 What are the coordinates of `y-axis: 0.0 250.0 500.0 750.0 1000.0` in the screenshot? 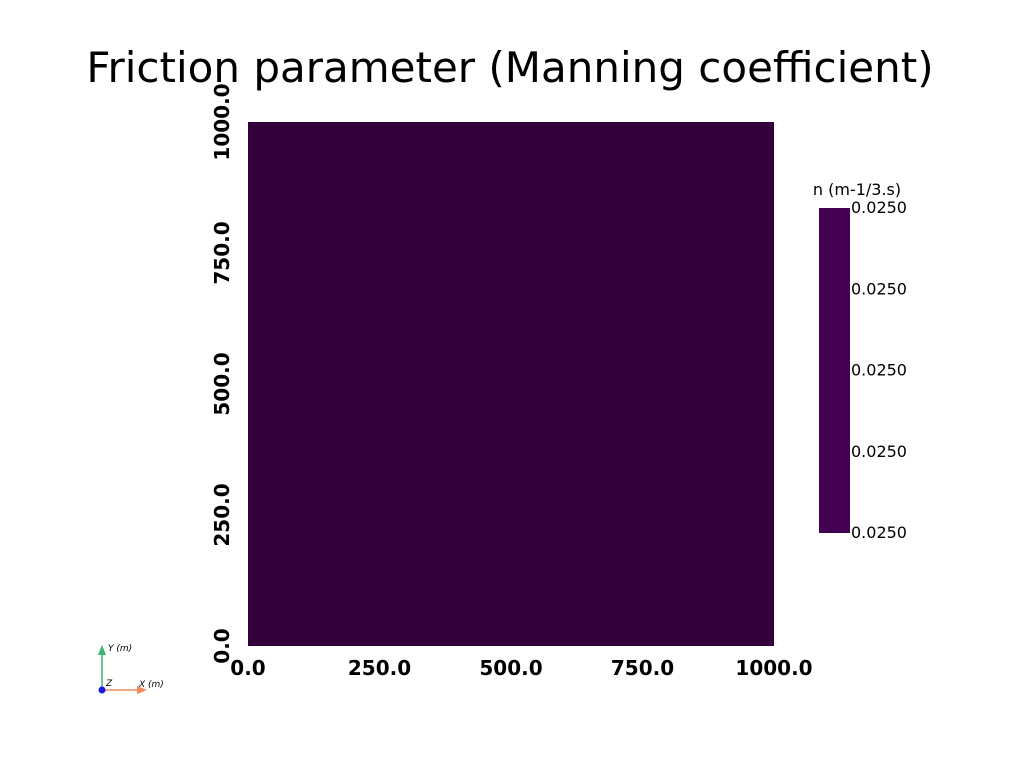 It's located at (222, 373).